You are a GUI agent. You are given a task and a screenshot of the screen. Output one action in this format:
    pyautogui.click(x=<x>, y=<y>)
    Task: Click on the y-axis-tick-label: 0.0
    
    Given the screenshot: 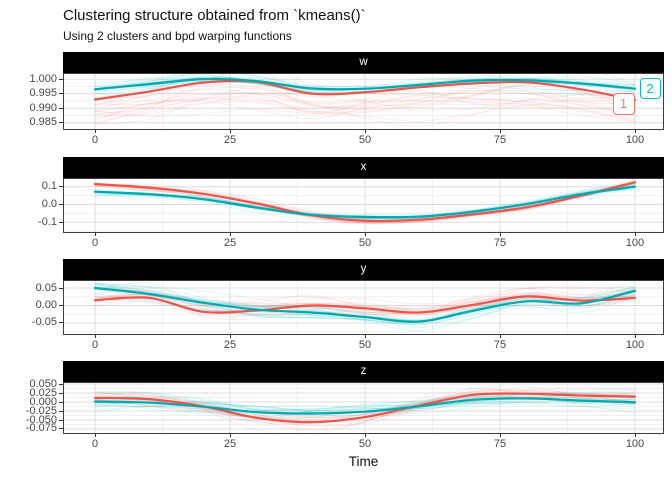 What is the action you would take?
    pyautogui.click(x=49, y=204)
    